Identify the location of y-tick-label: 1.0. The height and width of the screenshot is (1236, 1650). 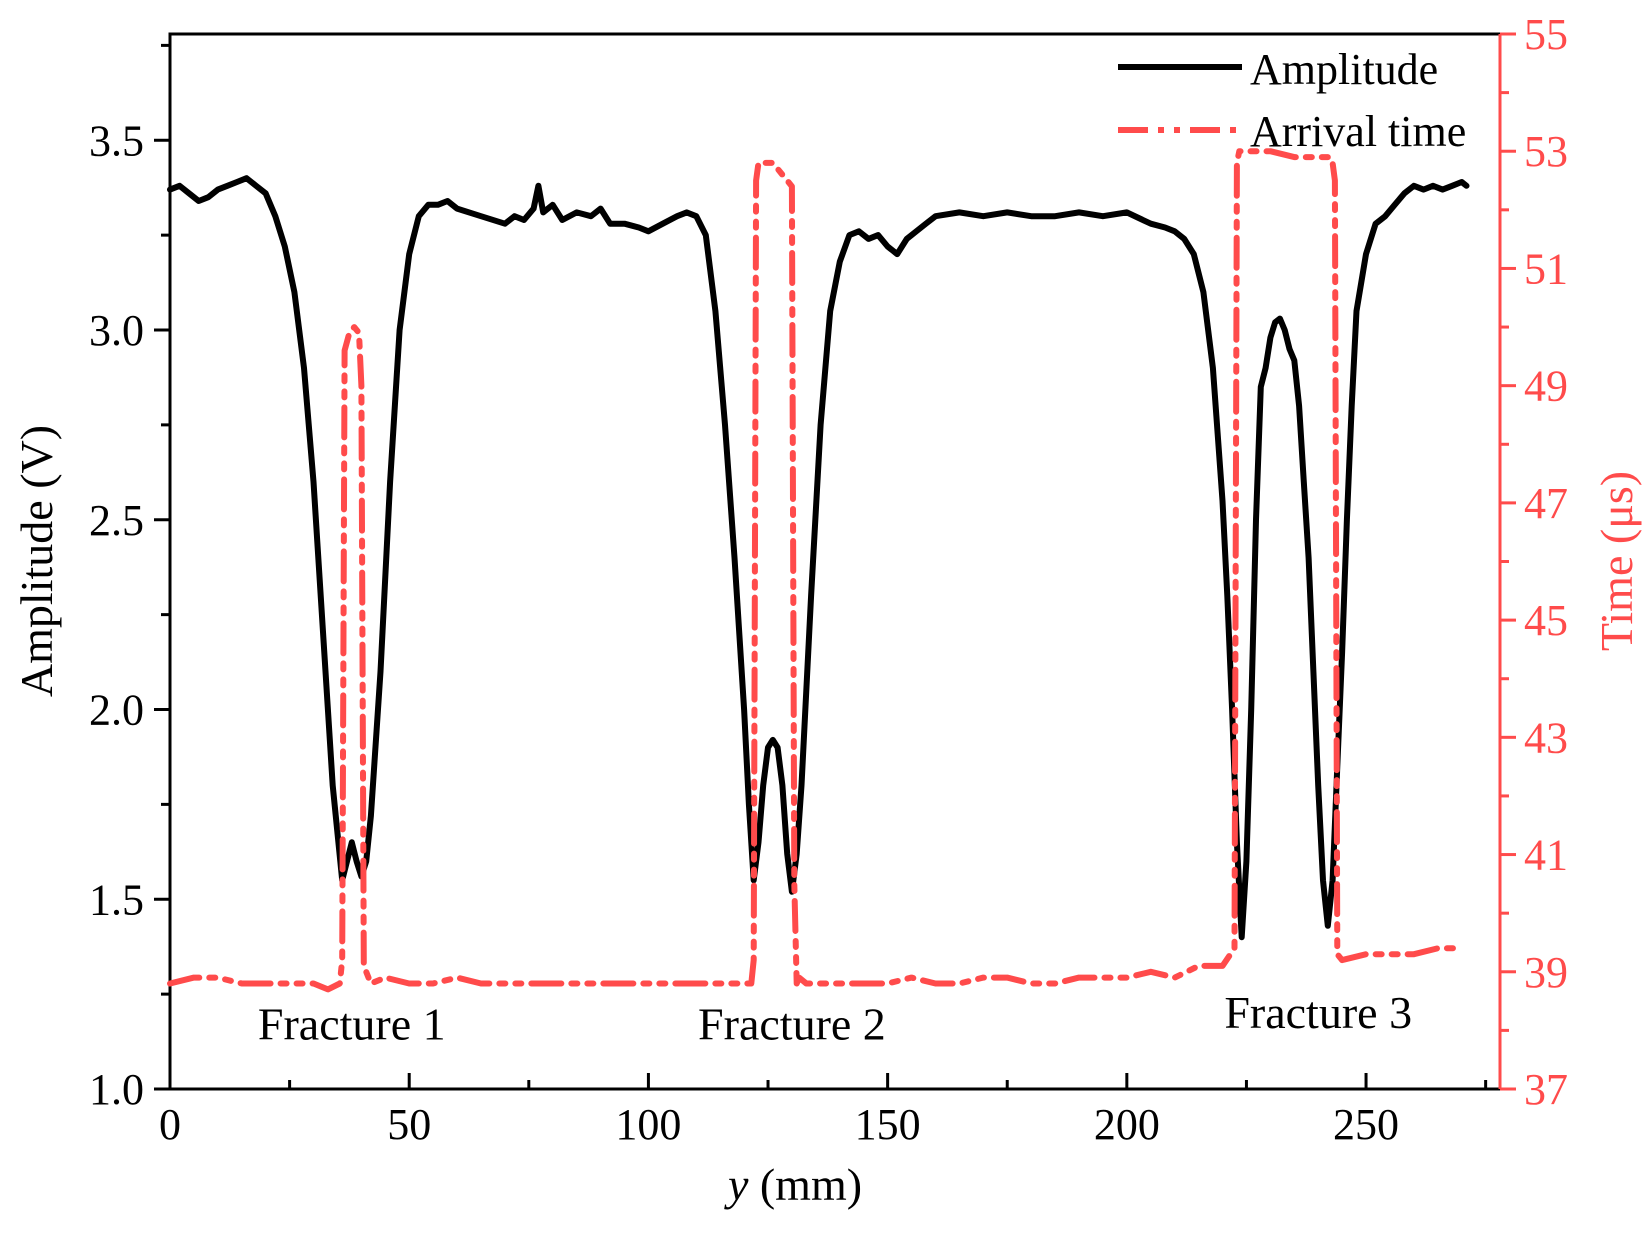
(116, 1089).